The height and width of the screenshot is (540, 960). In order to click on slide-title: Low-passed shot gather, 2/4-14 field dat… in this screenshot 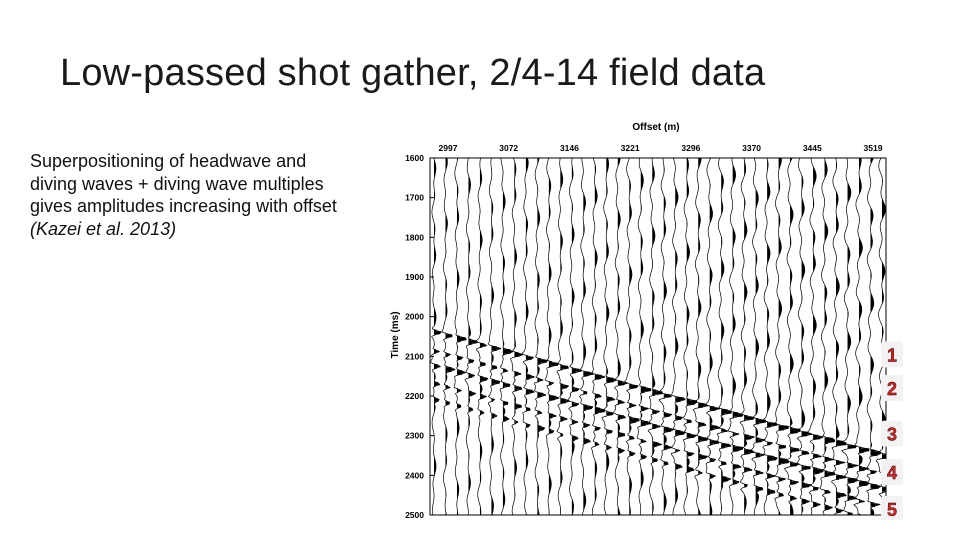, I will do `click(413, 73)`.